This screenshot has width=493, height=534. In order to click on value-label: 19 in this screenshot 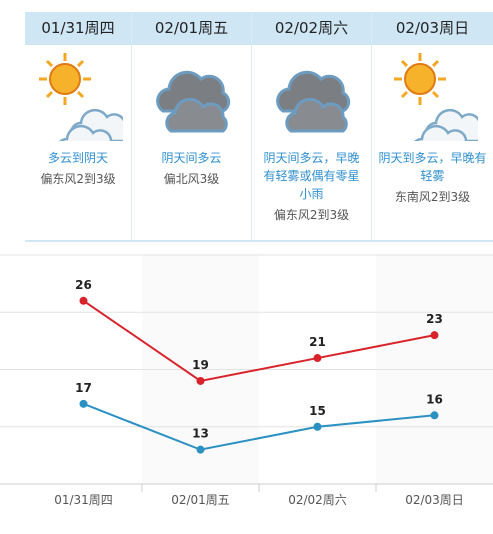, I will do `click(200, 365)`.